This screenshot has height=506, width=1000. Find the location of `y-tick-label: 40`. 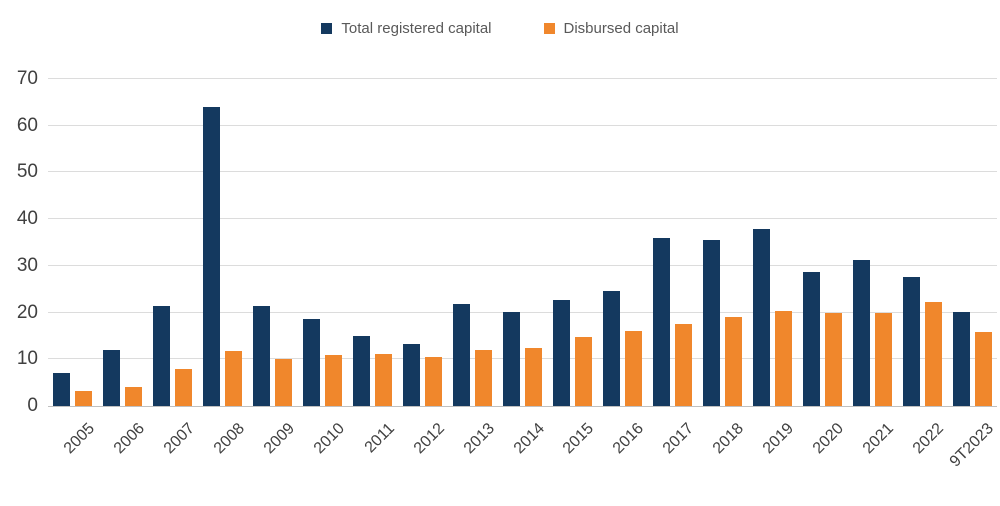

y-tick-label: 40 is located at coordinates (27, 219).